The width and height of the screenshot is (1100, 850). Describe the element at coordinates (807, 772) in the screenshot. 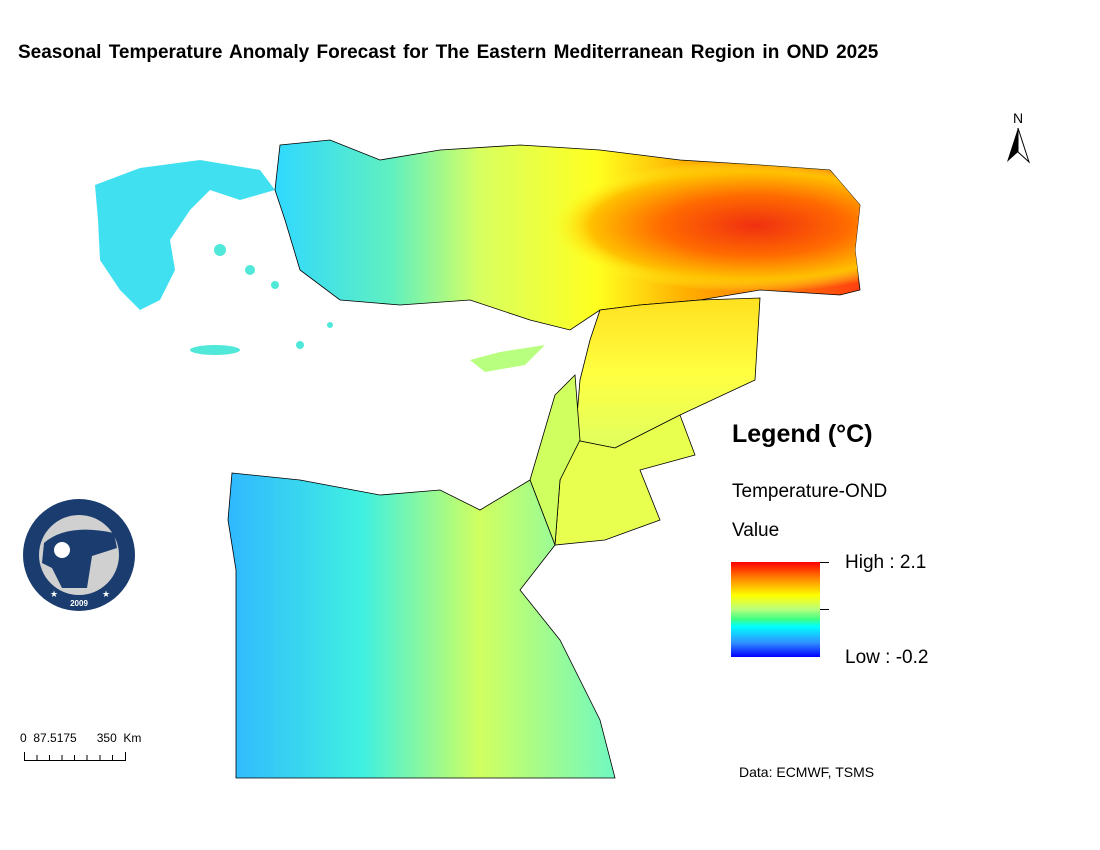

I see `data-source: Data: ECMWF, TSMS` at that location.